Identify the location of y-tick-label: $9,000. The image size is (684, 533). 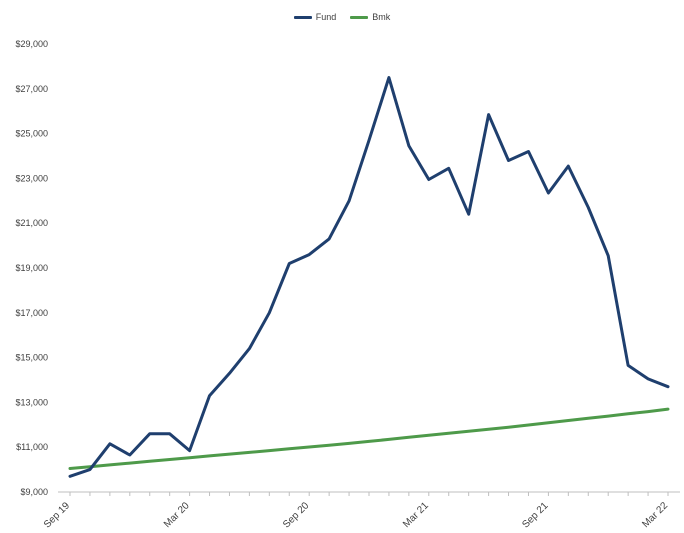
(34, 492).